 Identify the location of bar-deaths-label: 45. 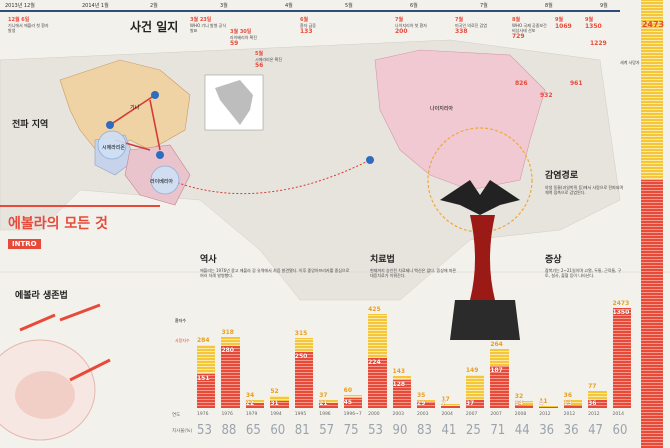
(348, 402).